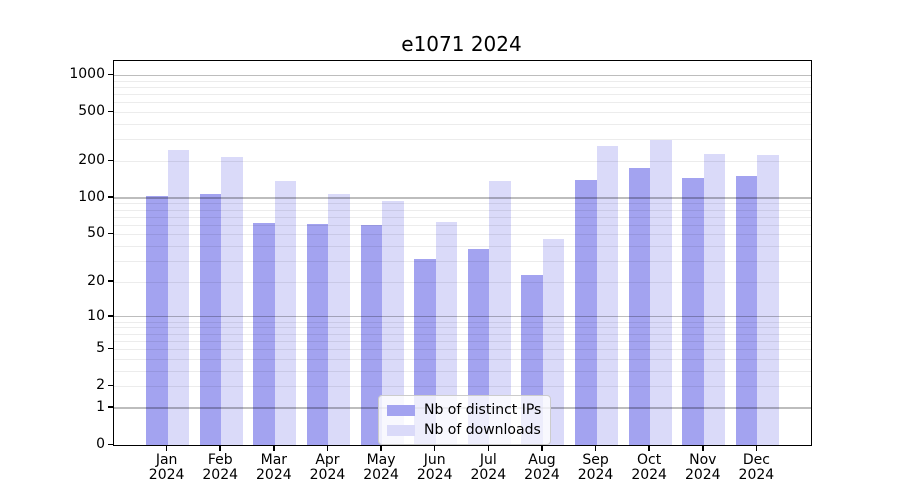  I want to click on y-tick-label-50: 50, so click(96, 233).